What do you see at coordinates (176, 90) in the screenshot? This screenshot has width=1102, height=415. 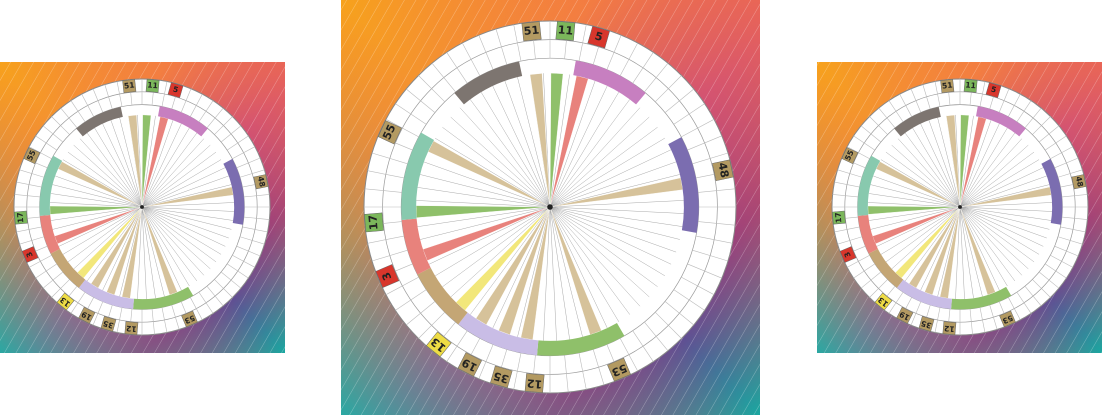 I see `gate-label: 5` at bounding box center [176, 90].